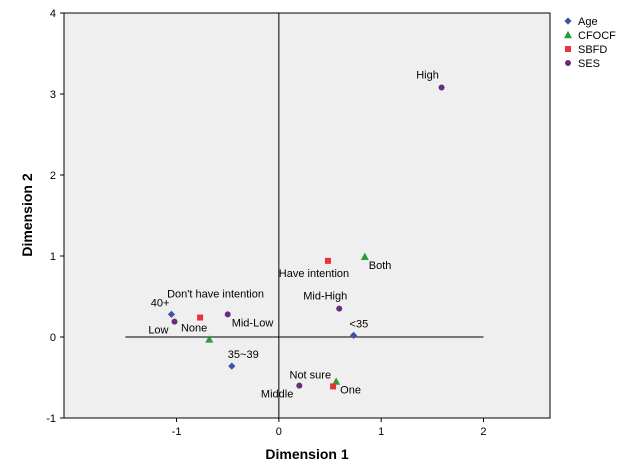 The image size is (629, 464). What do you see at coordinates (568, 63) in the screenshot?
I see `legend-marker-ses` at bounding box center [568, 63].